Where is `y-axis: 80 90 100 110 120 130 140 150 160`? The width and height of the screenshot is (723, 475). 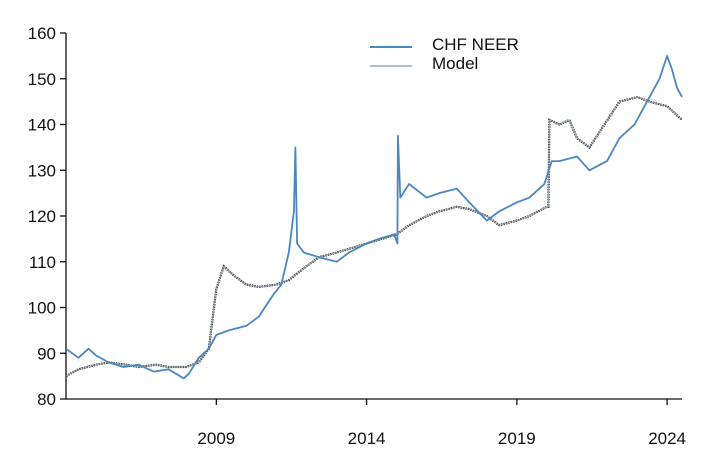
y-axis: 80 90 100 110 120 130 140 150 160 is located at coordinates (47, 216).